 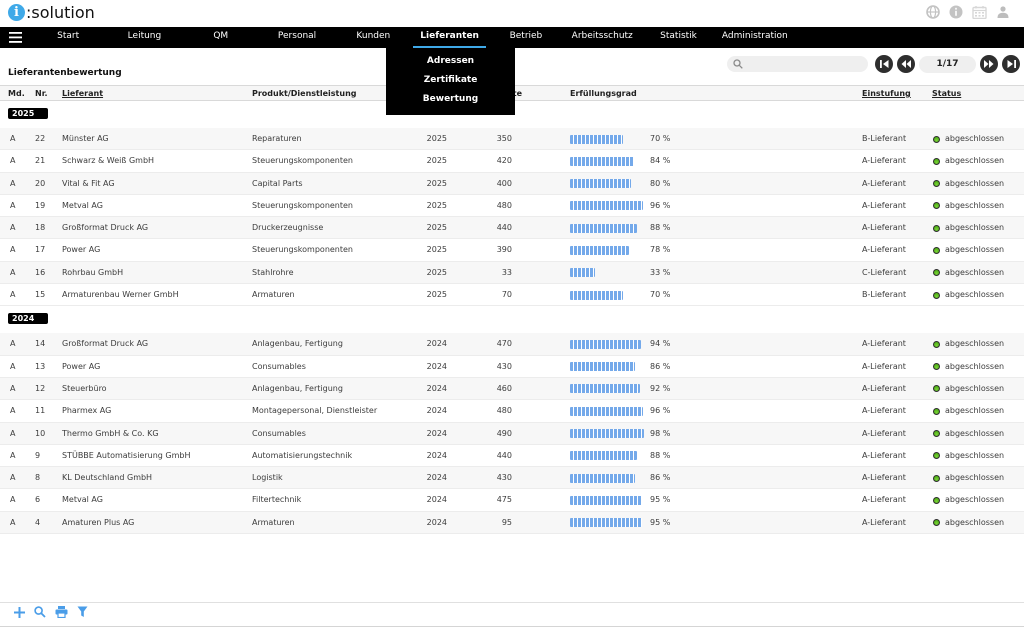 What do you see at coordinates (40, 612) in the screenshot?
I see `search-icon` at bounding box center [40, 612].